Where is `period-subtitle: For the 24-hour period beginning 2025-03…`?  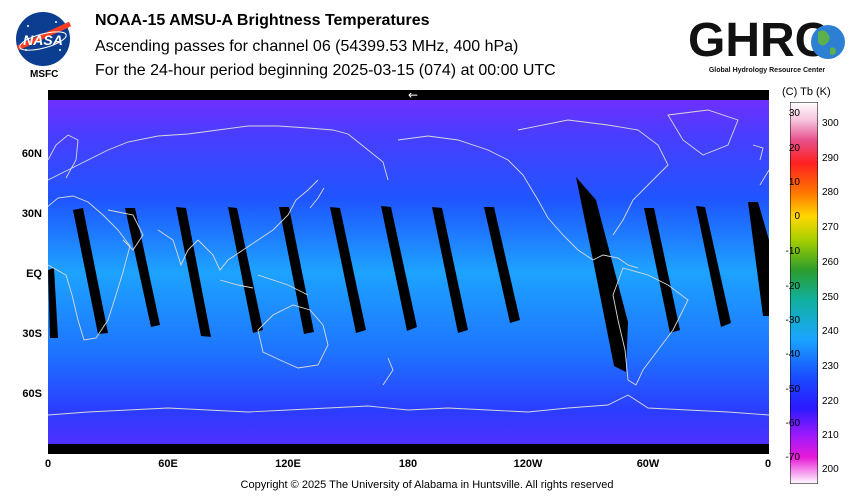
period-subtitle: For the 24-hour period beginning 2025-03… is located at coordinates (325, 70).